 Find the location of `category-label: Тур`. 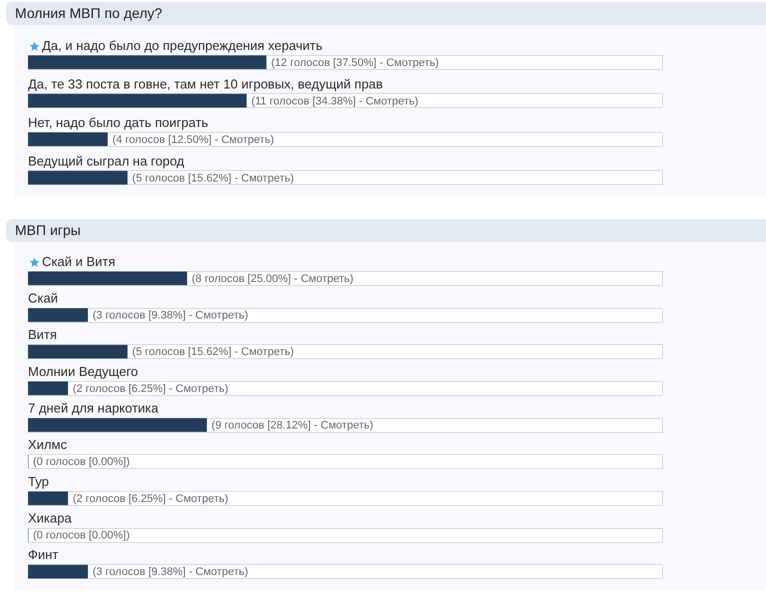

category-label: Тур is located at coordinates (38, 481).